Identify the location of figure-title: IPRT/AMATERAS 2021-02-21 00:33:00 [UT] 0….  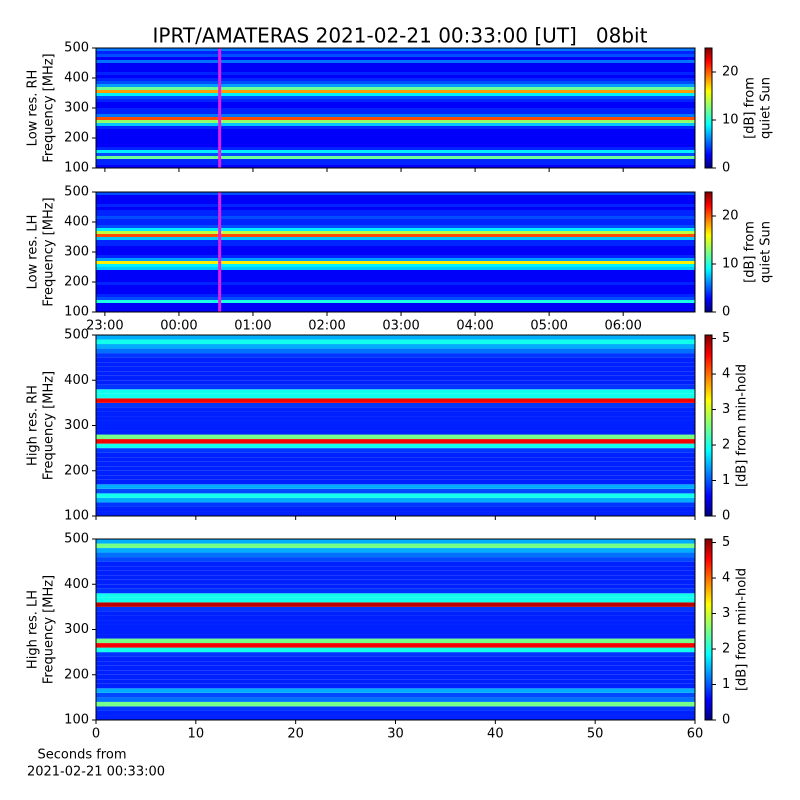
(400, 36).